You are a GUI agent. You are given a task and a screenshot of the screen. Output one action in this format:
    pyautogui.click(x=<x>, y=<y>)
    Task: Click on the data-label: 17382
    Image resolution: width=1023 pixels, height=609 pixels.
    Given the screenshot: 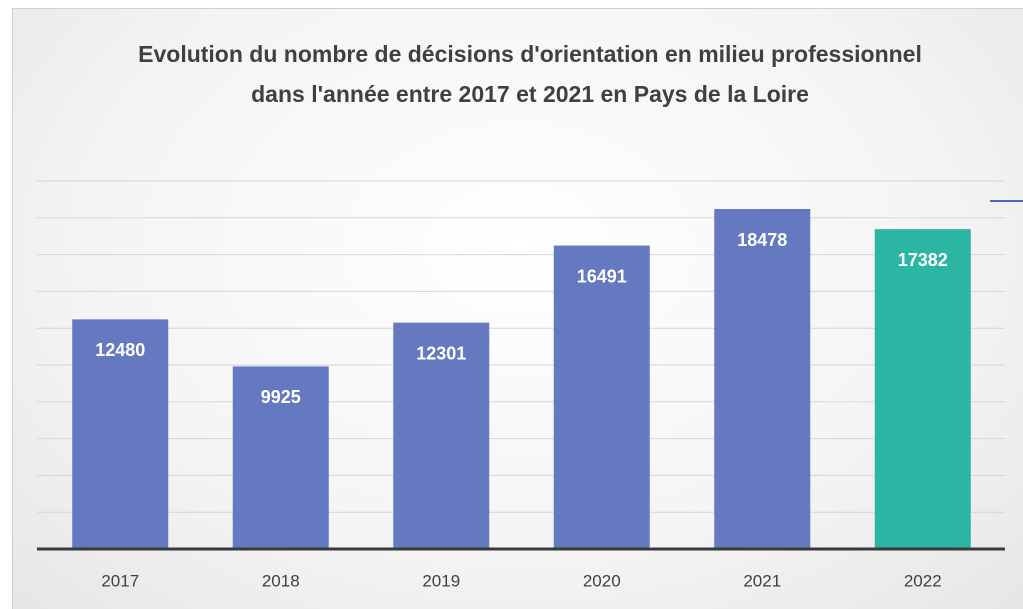 What is the action you would take?
    pyautogui.click(x=923, y=260)
    